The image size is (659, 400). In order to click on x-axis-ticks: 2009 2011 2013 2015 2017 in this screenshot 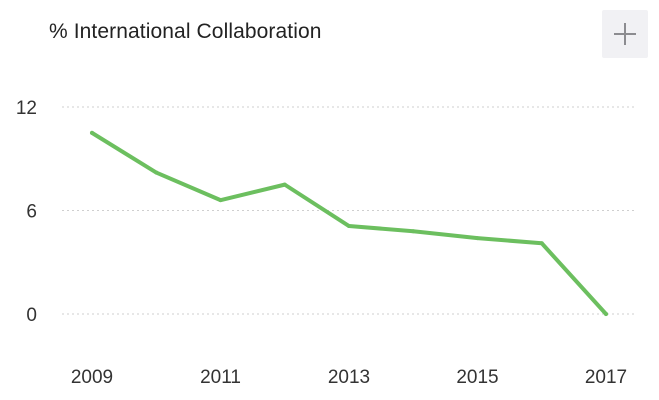, I will do `click(349, 377)`.